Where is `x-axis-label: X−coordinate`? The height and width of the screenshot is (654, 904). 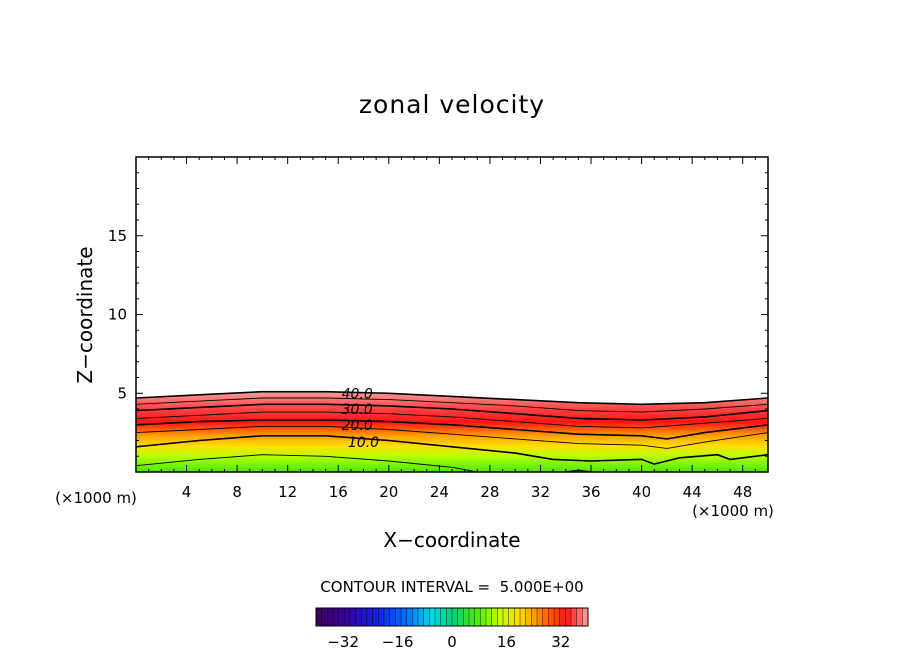
x-axis-label: X−coordinate is located at coordinates (451, 540).